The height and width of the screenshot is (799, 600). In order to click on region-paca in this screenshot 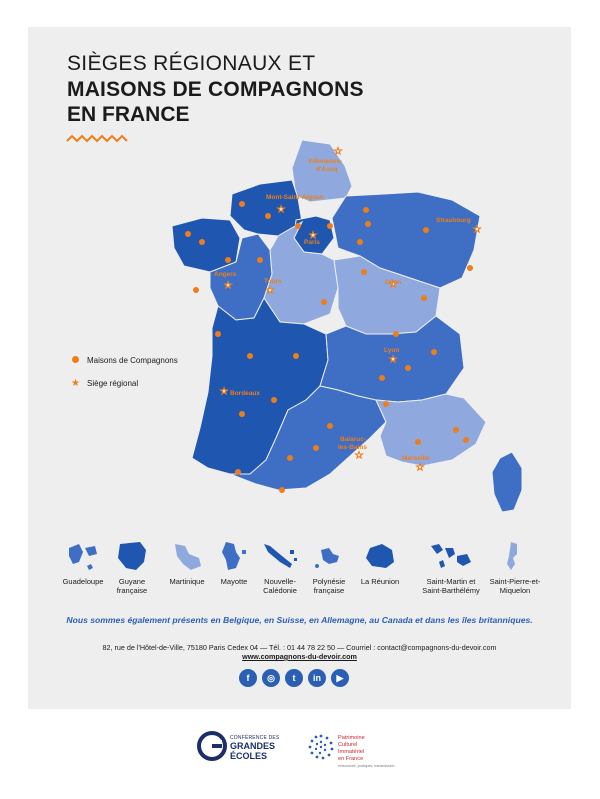, I will do `click(431, 430)`.